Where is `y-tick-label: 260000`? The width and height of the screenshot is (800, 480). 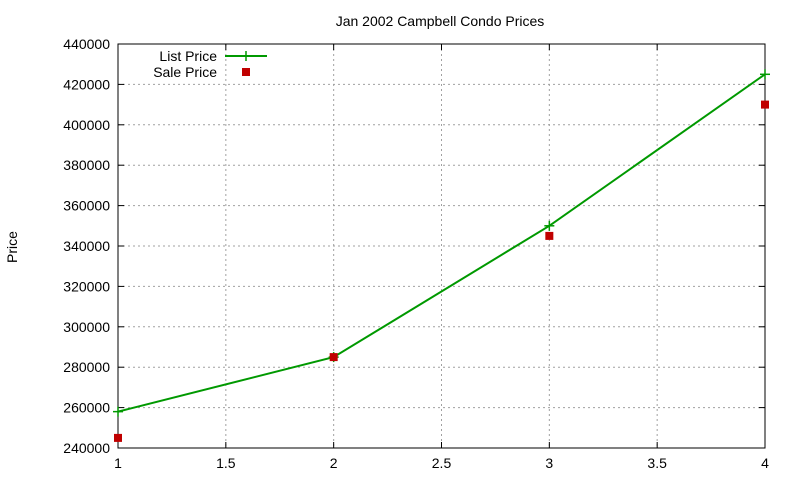 y-tick-label: 260000 is located at coordinates (86, 408).